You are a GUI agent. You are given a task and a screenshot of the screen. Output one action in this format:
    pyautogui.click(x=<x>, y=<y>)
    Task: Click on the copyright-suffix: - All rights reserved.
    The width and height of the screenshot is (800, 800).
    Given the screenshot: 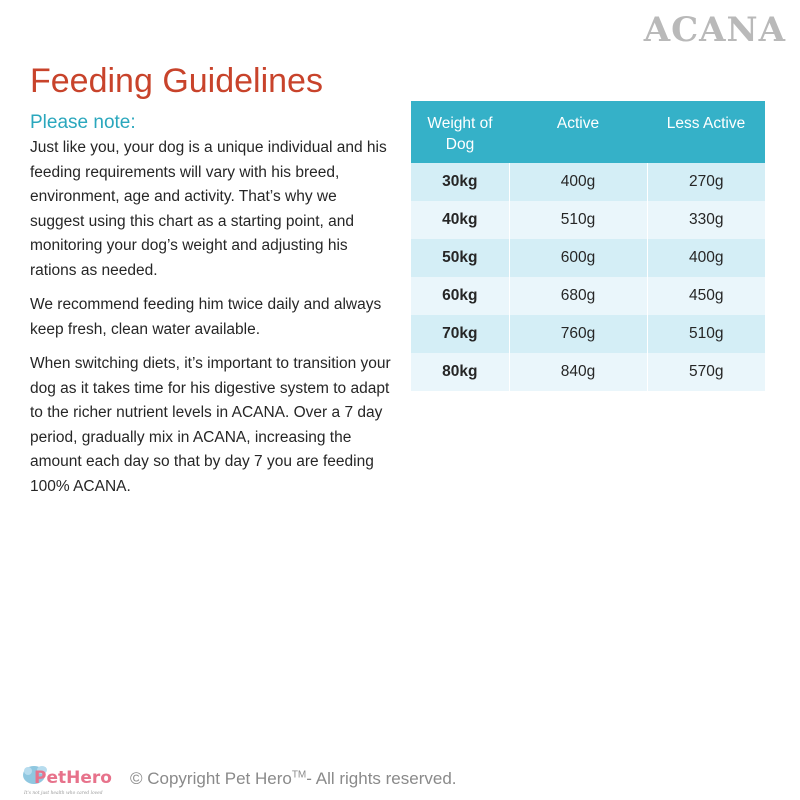 What is the action you would take?
    pyautogui.click(x=381, y=778)
    